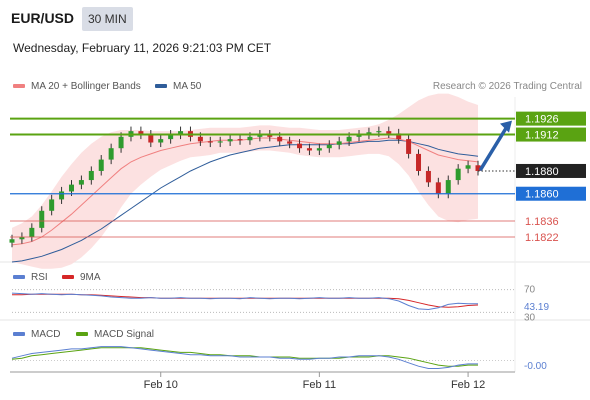 Image resolution: width=590 pixels, height=400 pixels. What do you see at coordinates (244, 301) in the screenshot?
I see `rsi-line` at bounding box center [244, 301].